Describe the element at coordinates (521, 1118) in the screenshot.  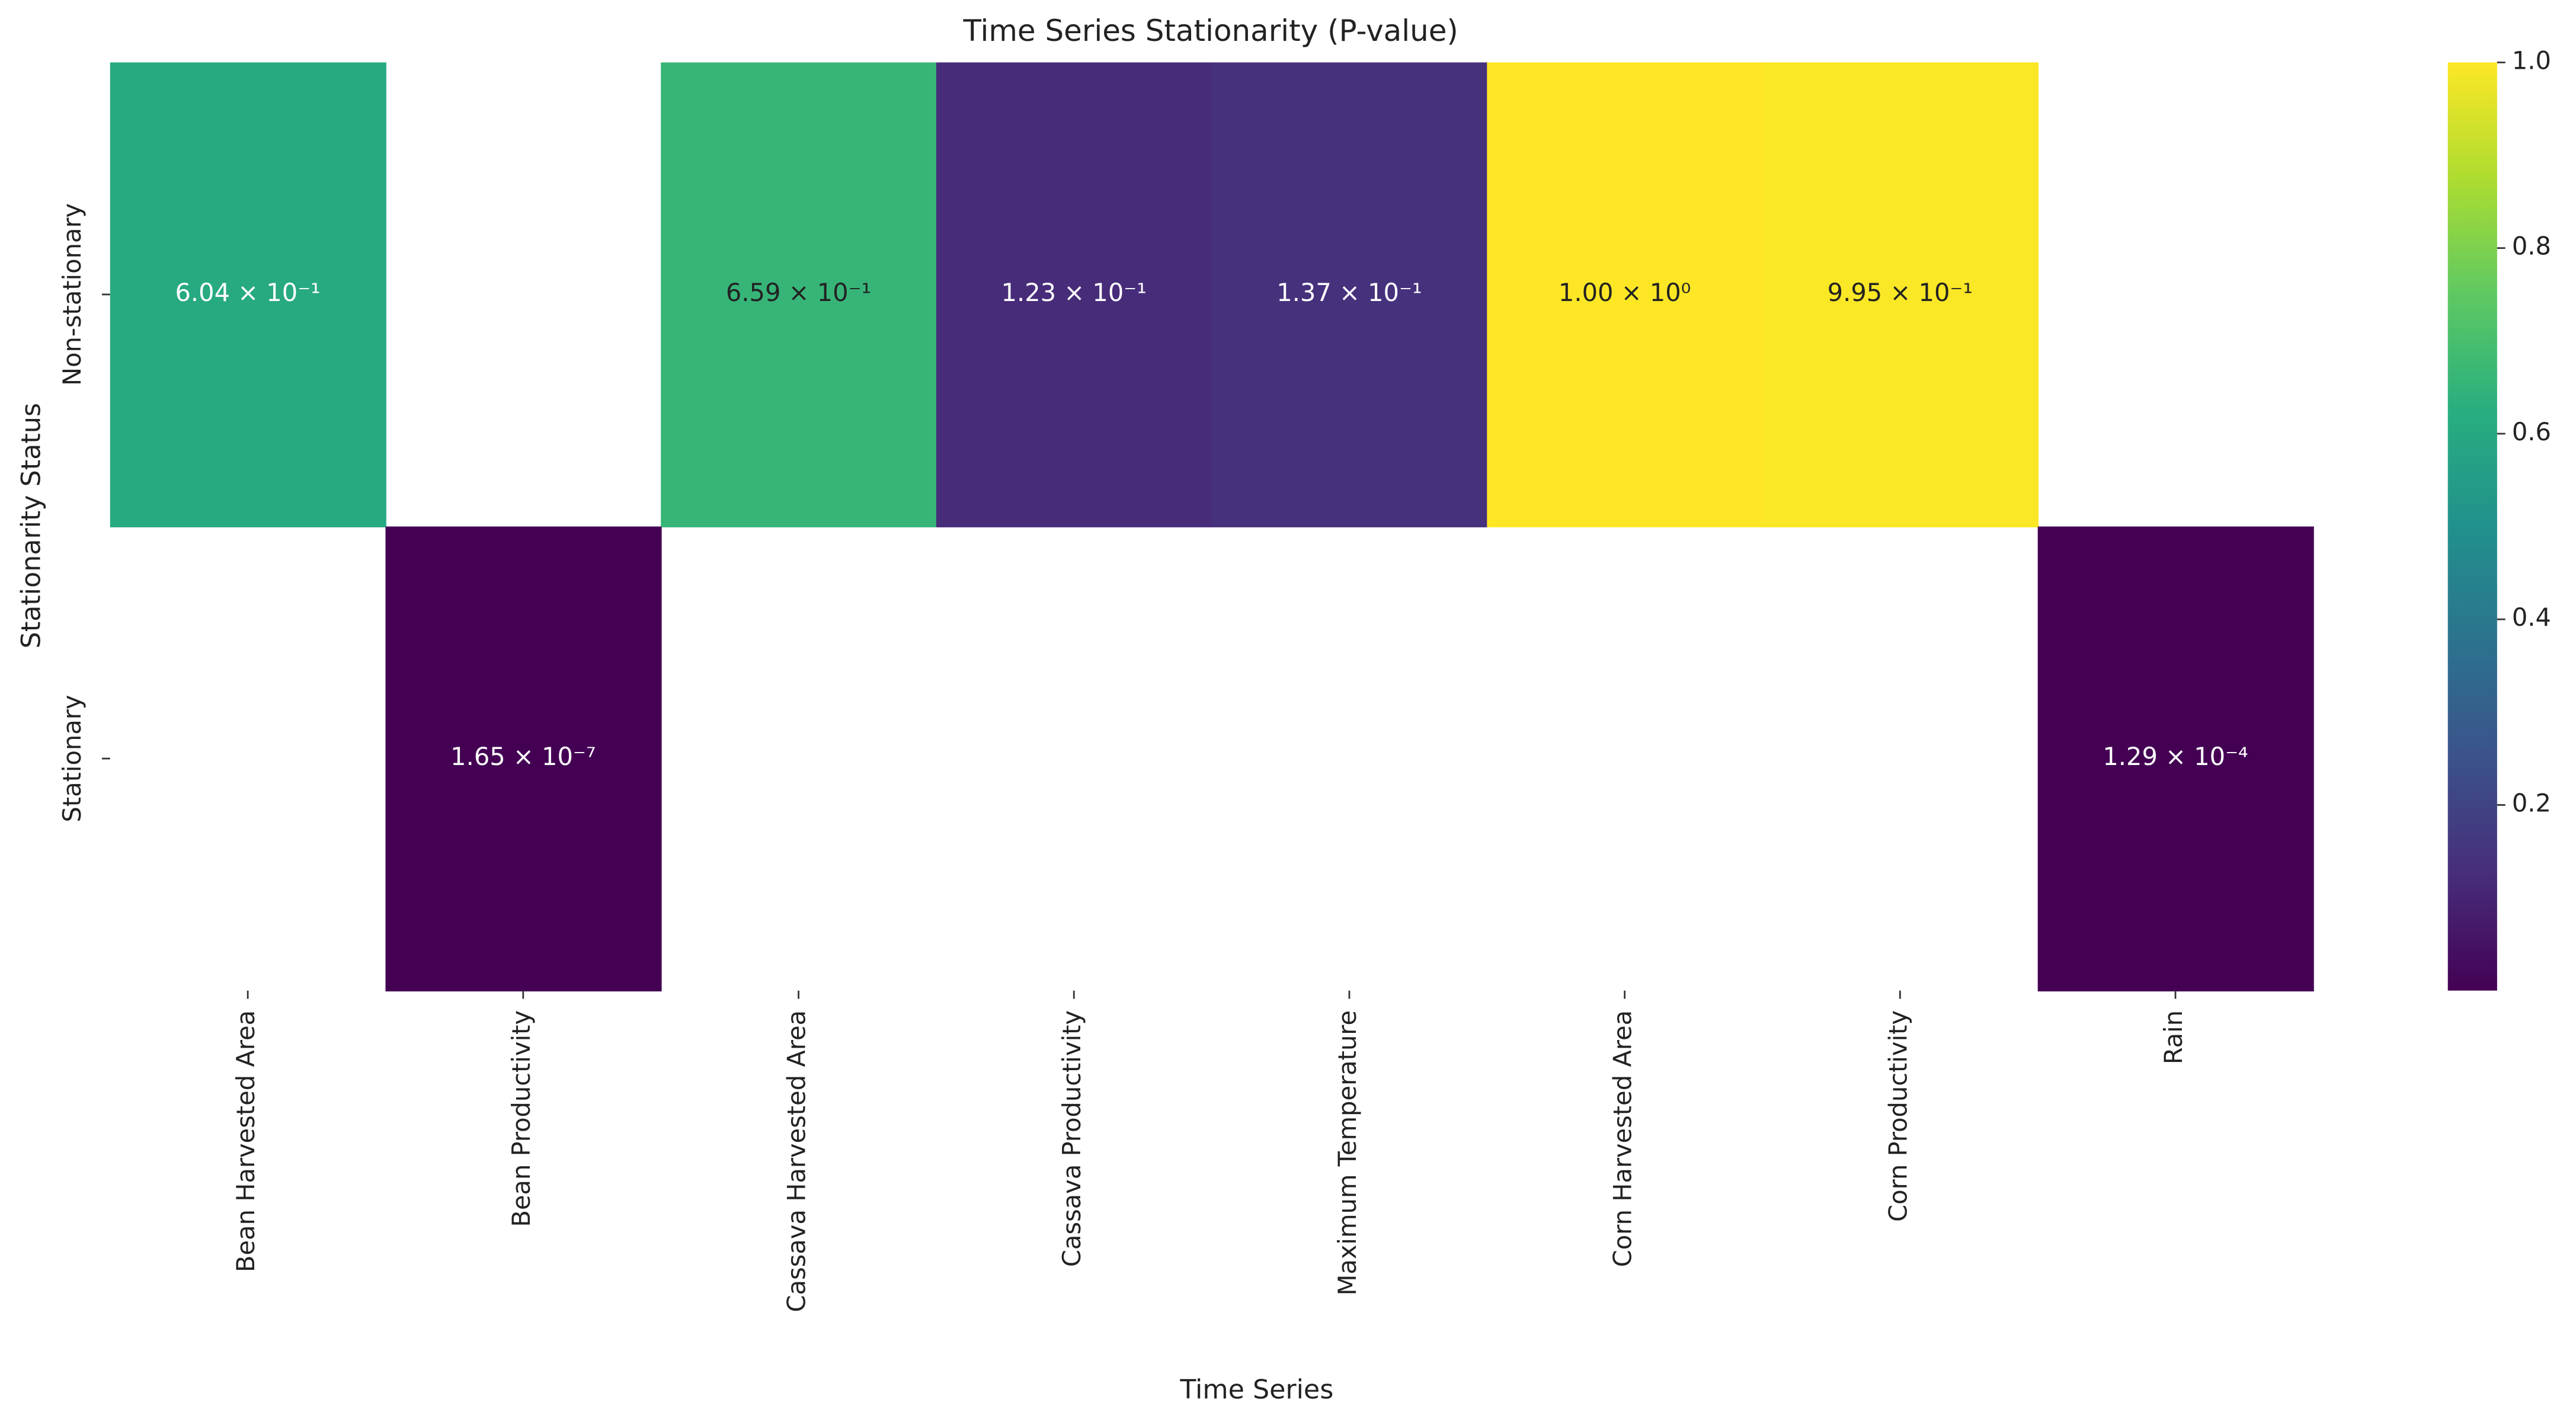
I see `x-tick-label: Bean Productivity` at that location.